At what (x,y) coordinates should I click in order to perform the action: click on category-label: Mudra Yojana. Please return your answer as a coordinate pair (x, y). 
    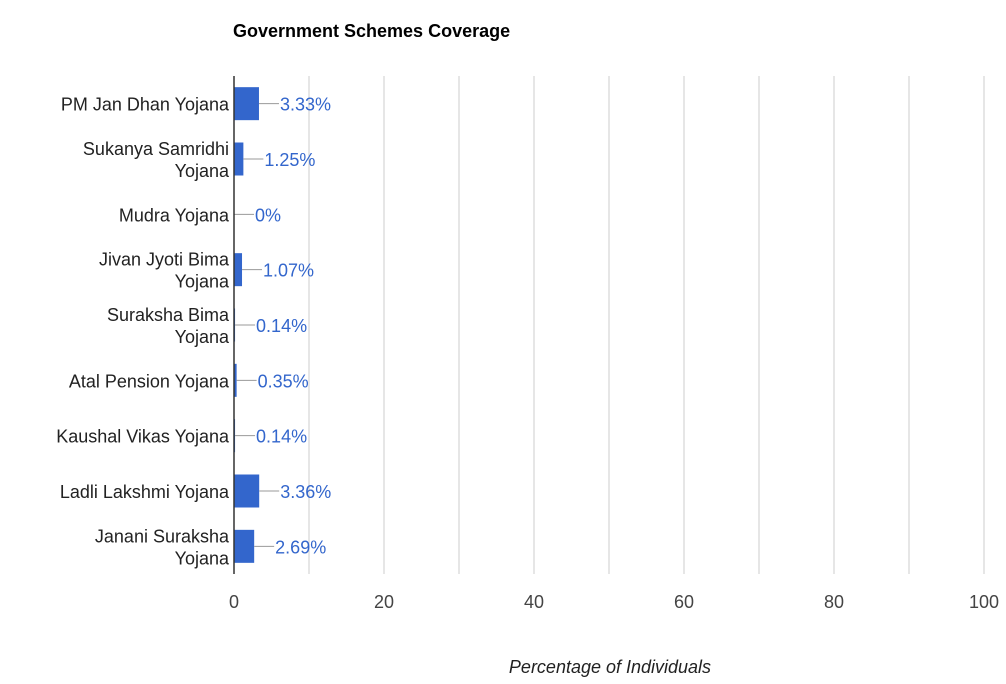
    Looking at the image, I should click on (174, 215).